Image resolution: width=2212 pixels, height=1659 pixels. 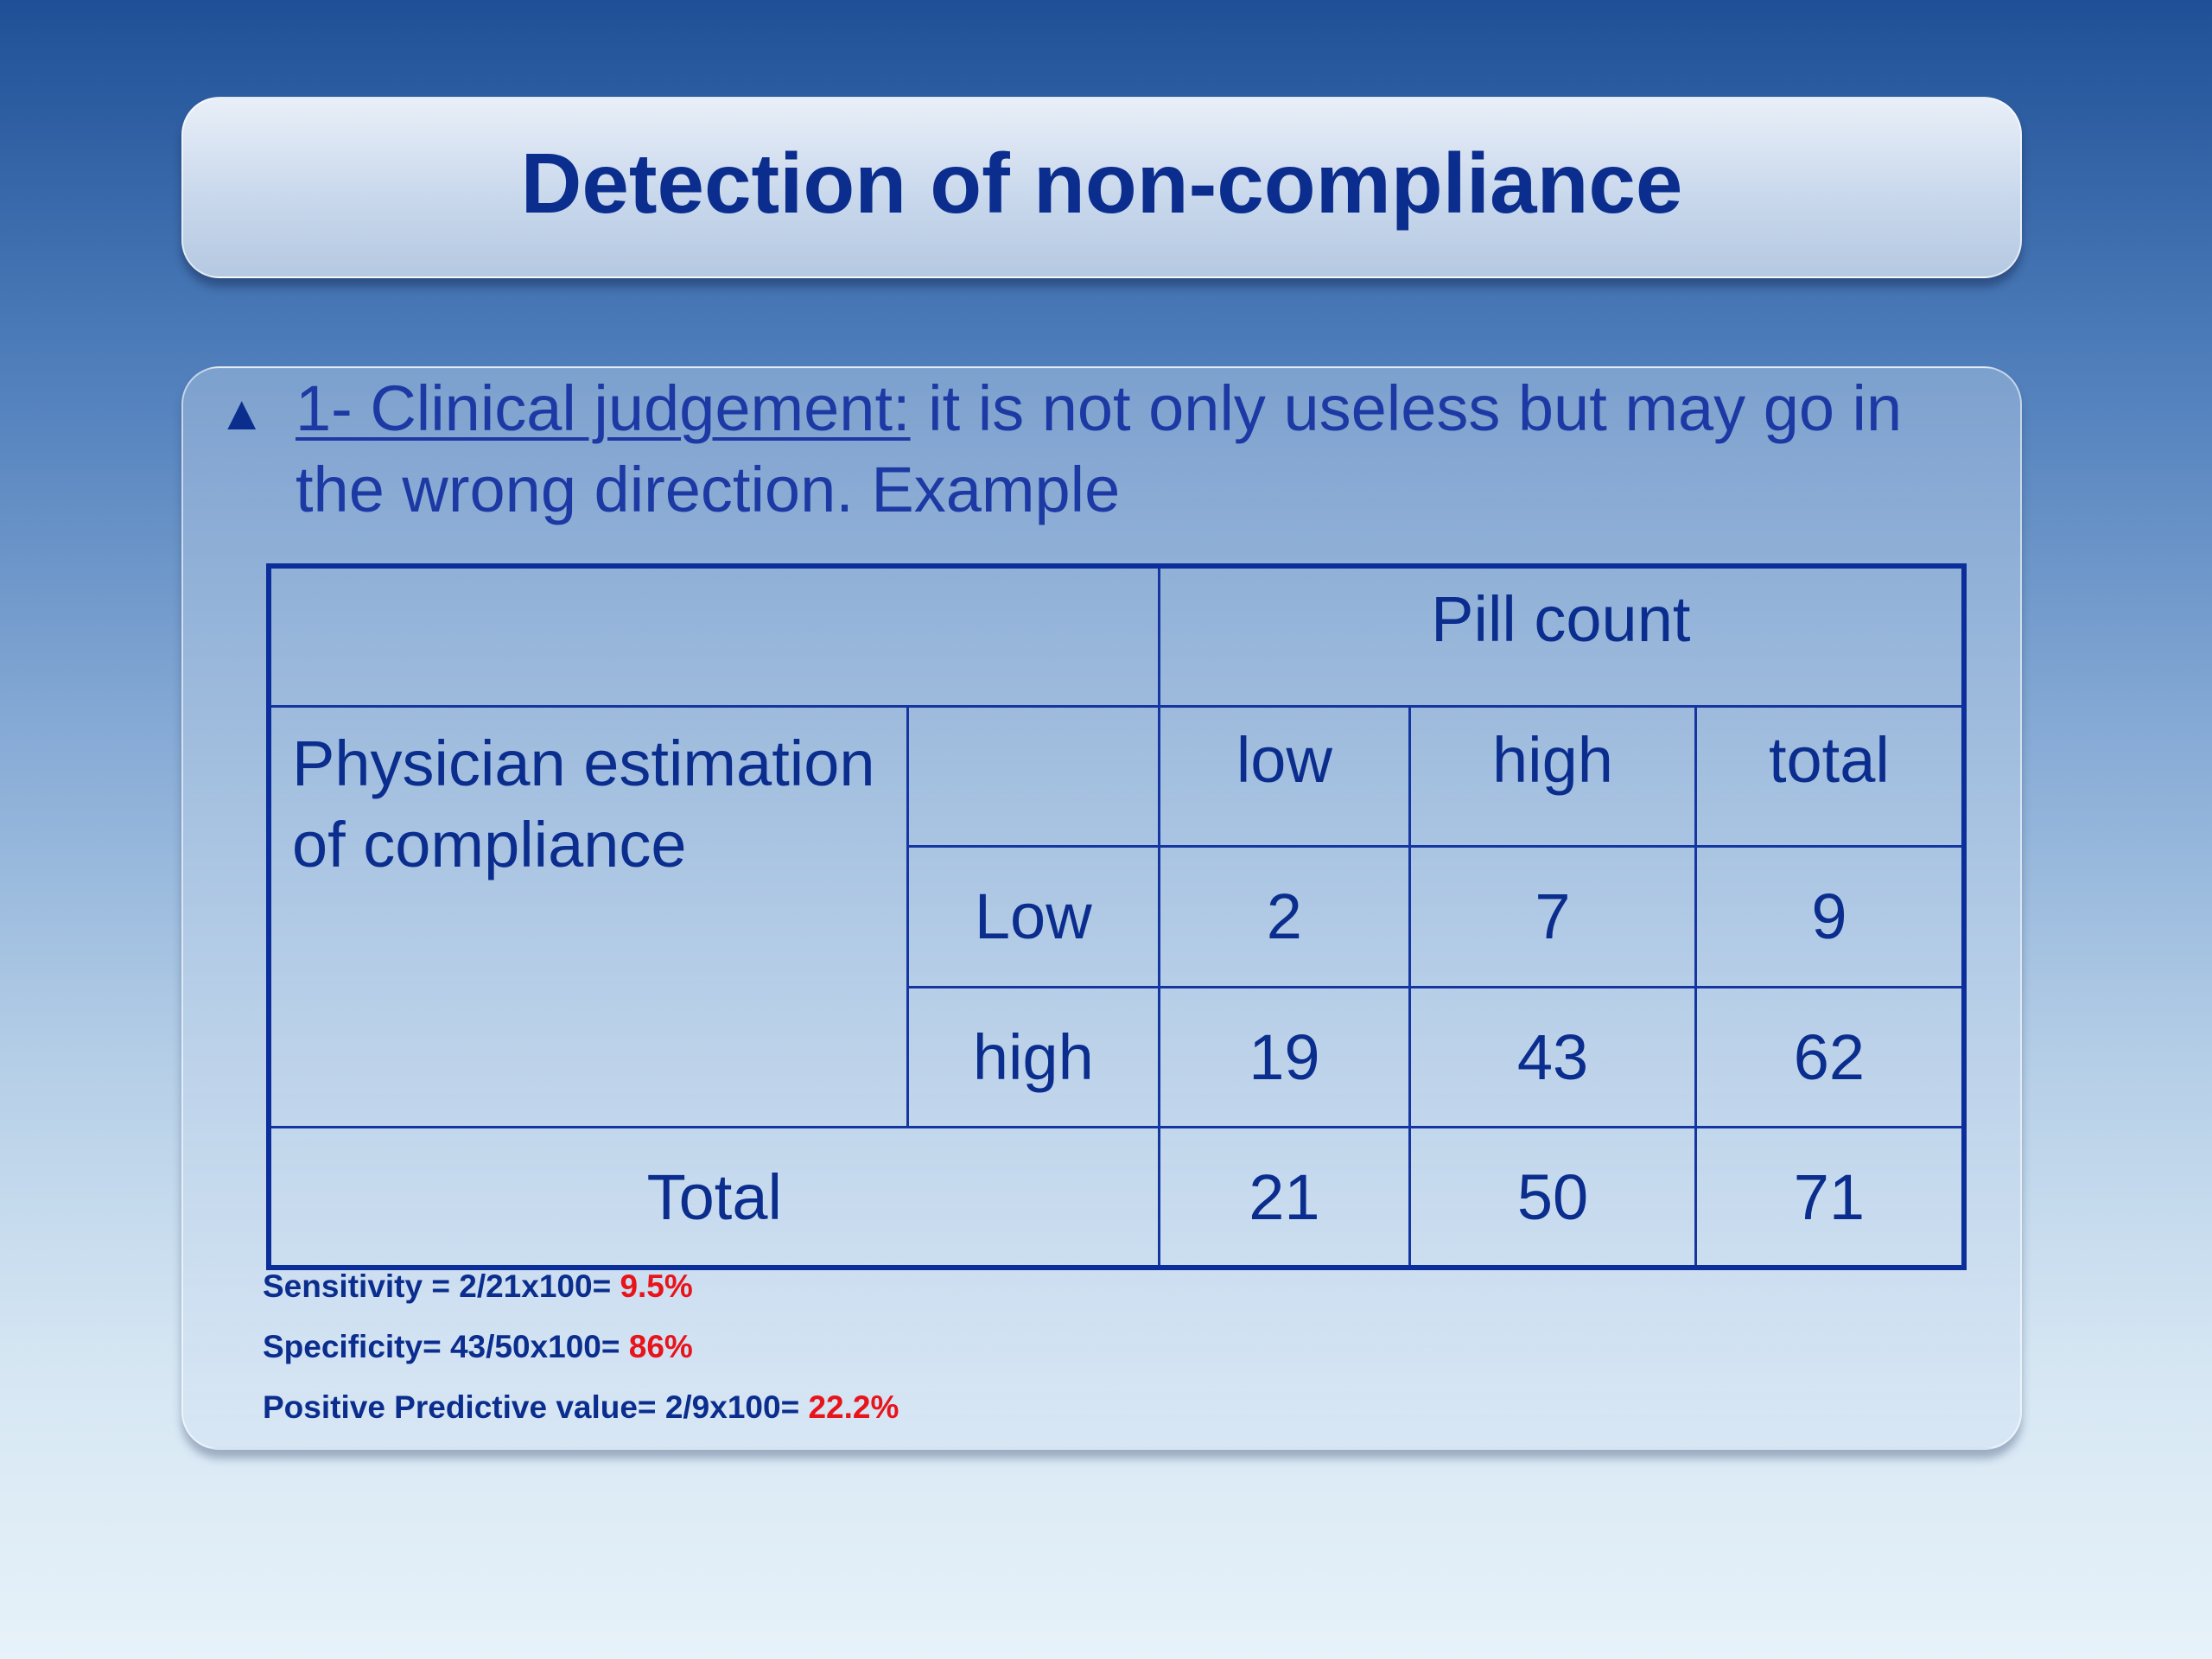 I want to click on stat-value: 9.5%, so click(x=656, y=1286).